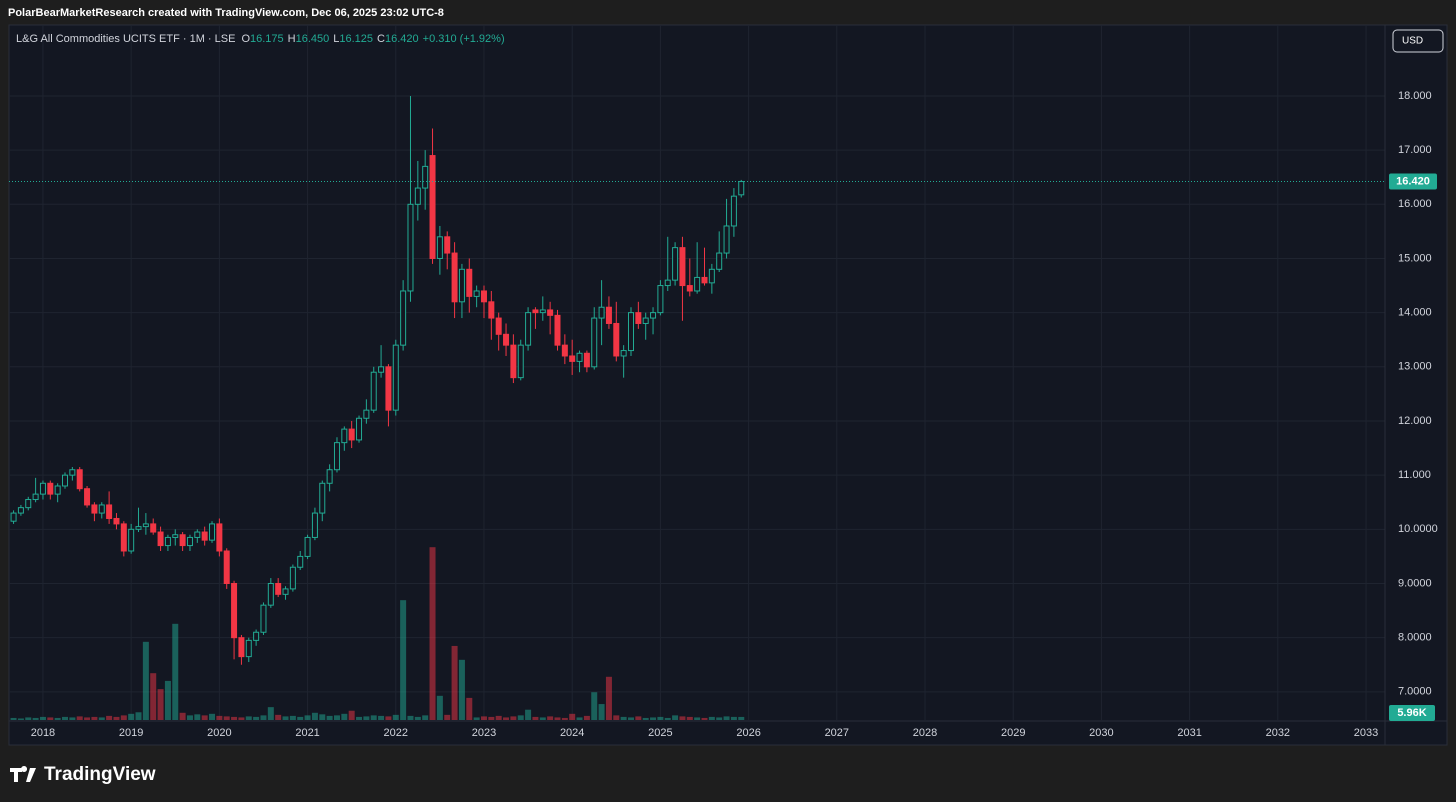 The height and width of the screenshot is (802, 1456). What do you see at coordinates (1415, 583) in the screenshot?
I see `y-tick-label: 9.0000` at bounding box center [1415, 583].